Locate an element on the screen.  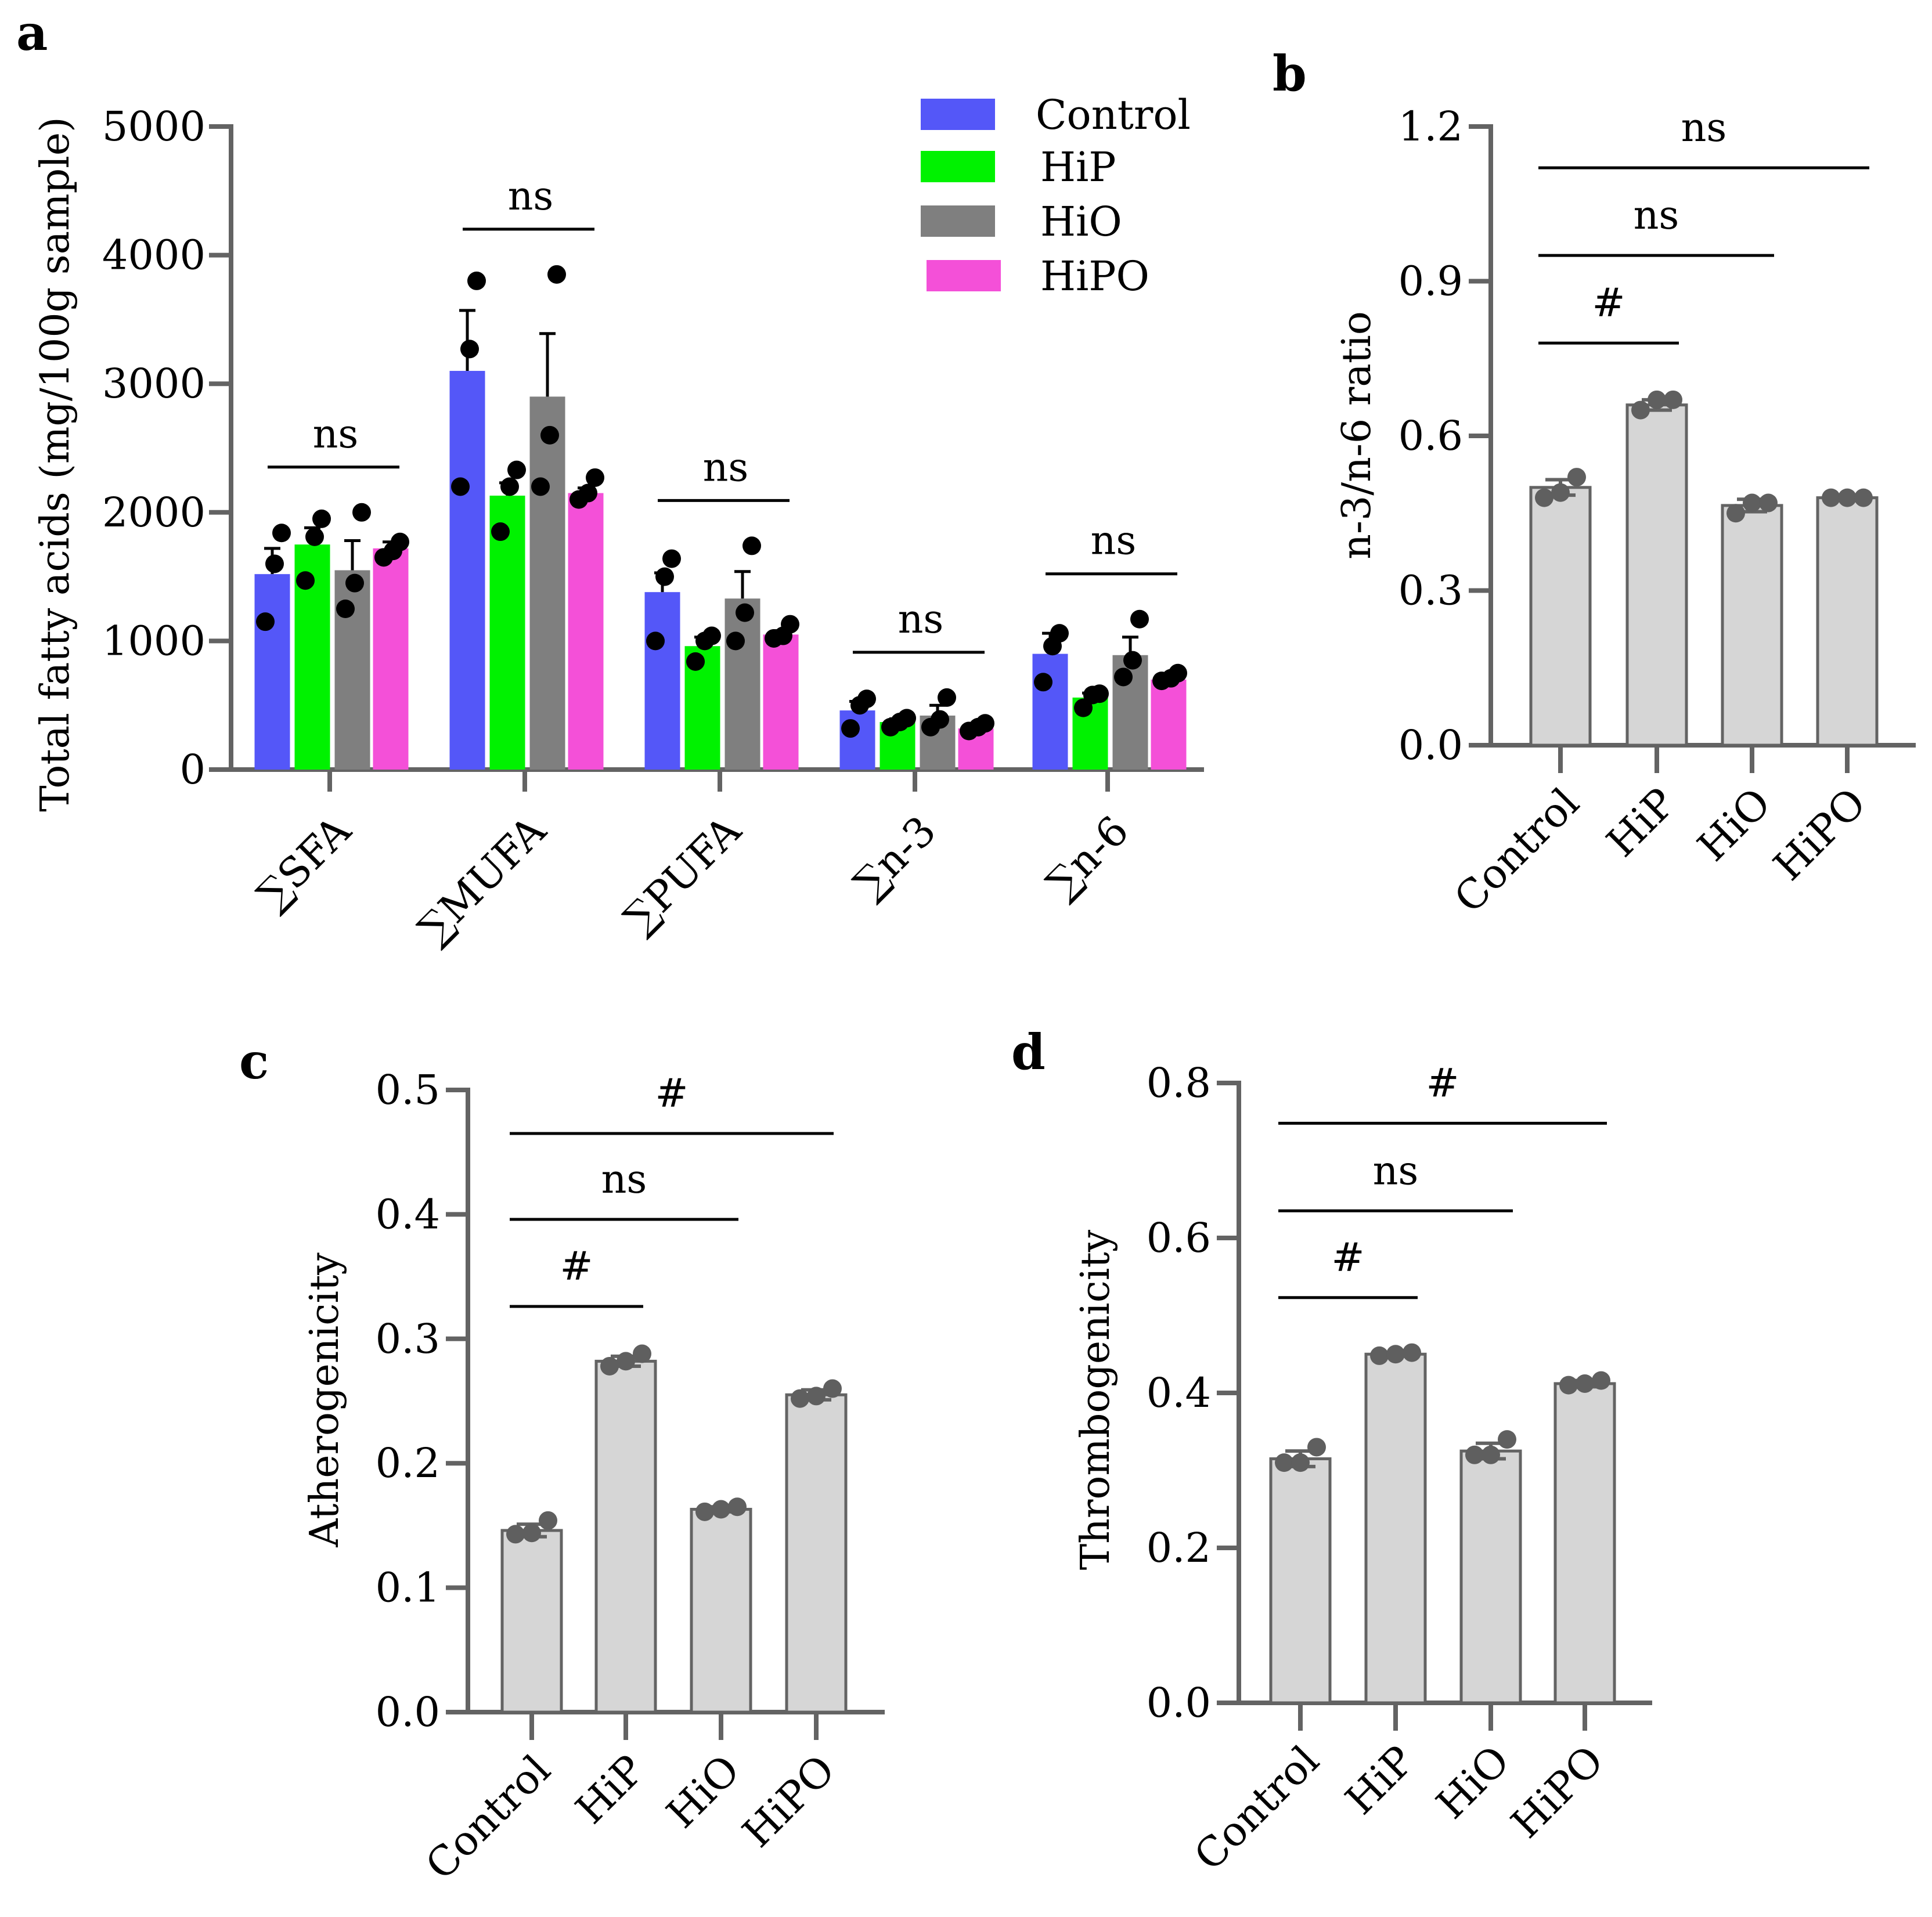
y-tick-label: 0 is located at coordinates (192, 769).